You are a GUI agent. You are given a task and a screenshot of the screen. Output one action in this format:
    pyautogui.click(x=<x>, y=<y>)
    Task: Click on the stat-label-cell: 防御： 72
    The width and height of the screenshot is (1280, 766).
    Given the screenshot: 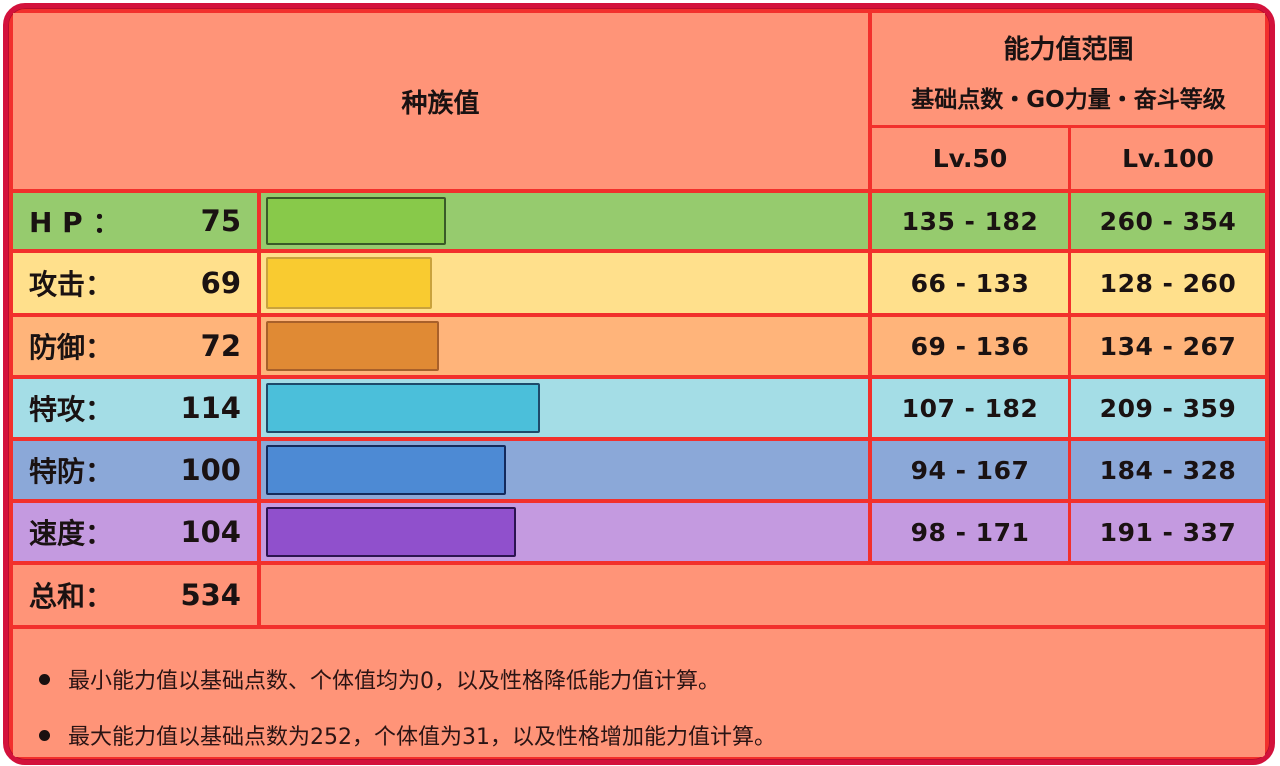 What is the action you would take?
    pyautogui.click(x=135, y=346)
    